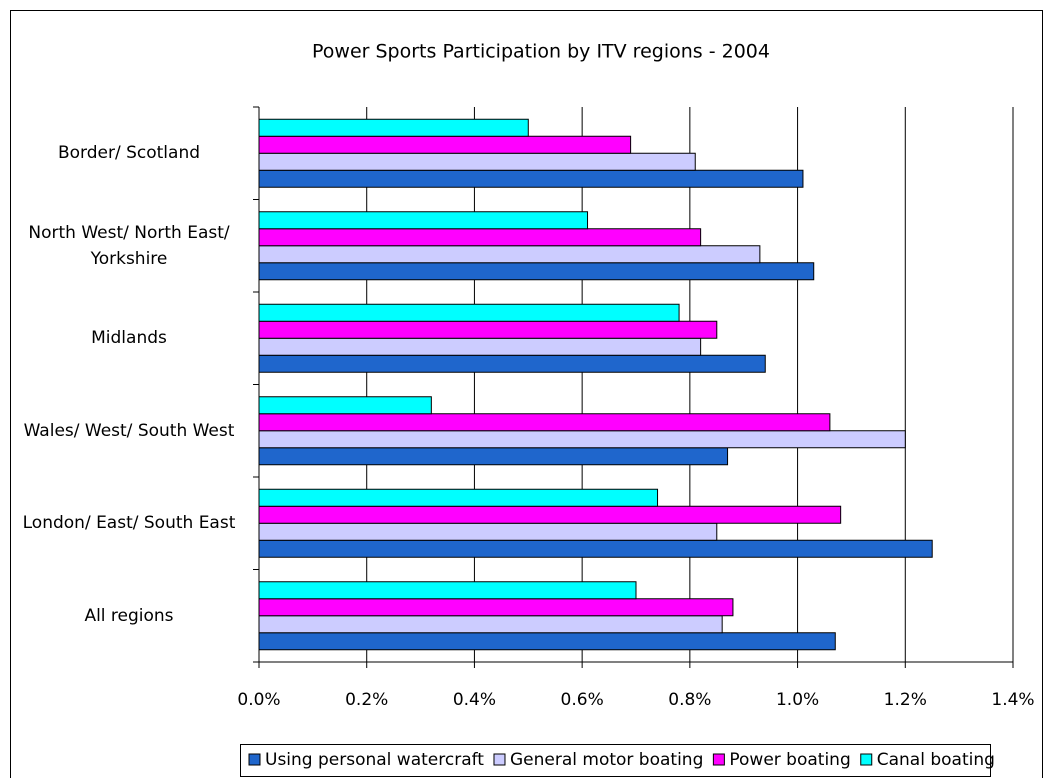 This screenshot has height=778, width=1053. I want to click on x-tick-label: 1.4%, so click(1012, 700).